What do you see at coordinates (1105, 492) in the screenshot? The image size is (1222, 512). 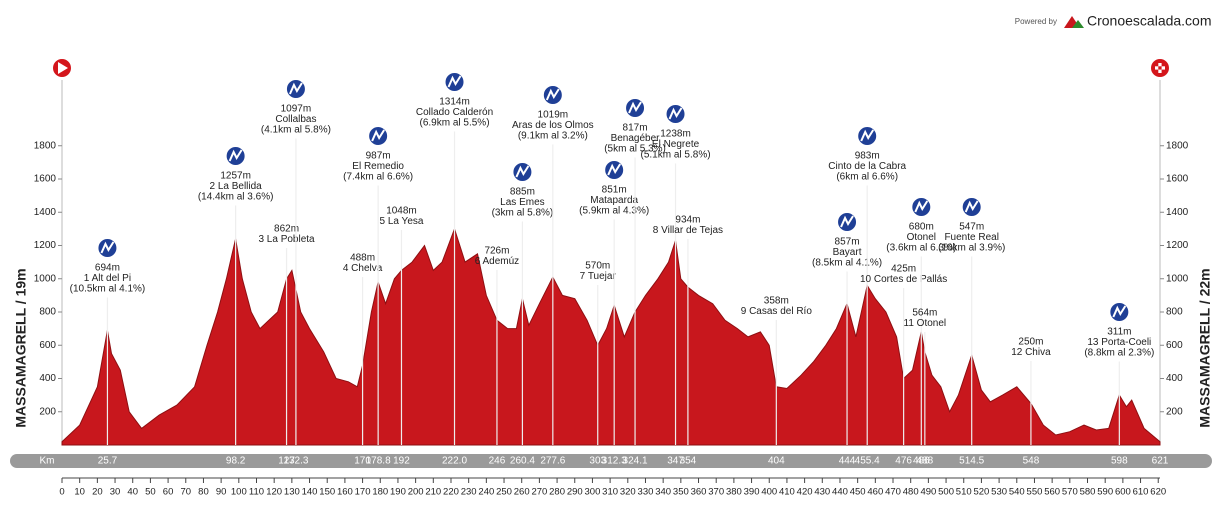 I see `x-tick-label: 590` at bounding box center [1105, 492].